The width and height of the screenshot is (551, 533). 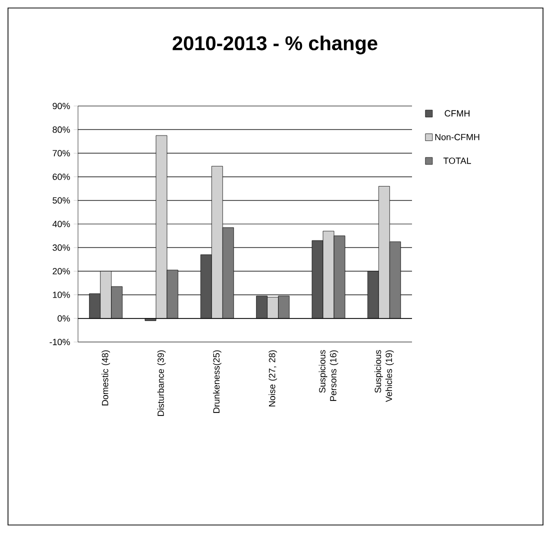 I want to click on y-tick-label: 60%, so click(x=61, y=177).